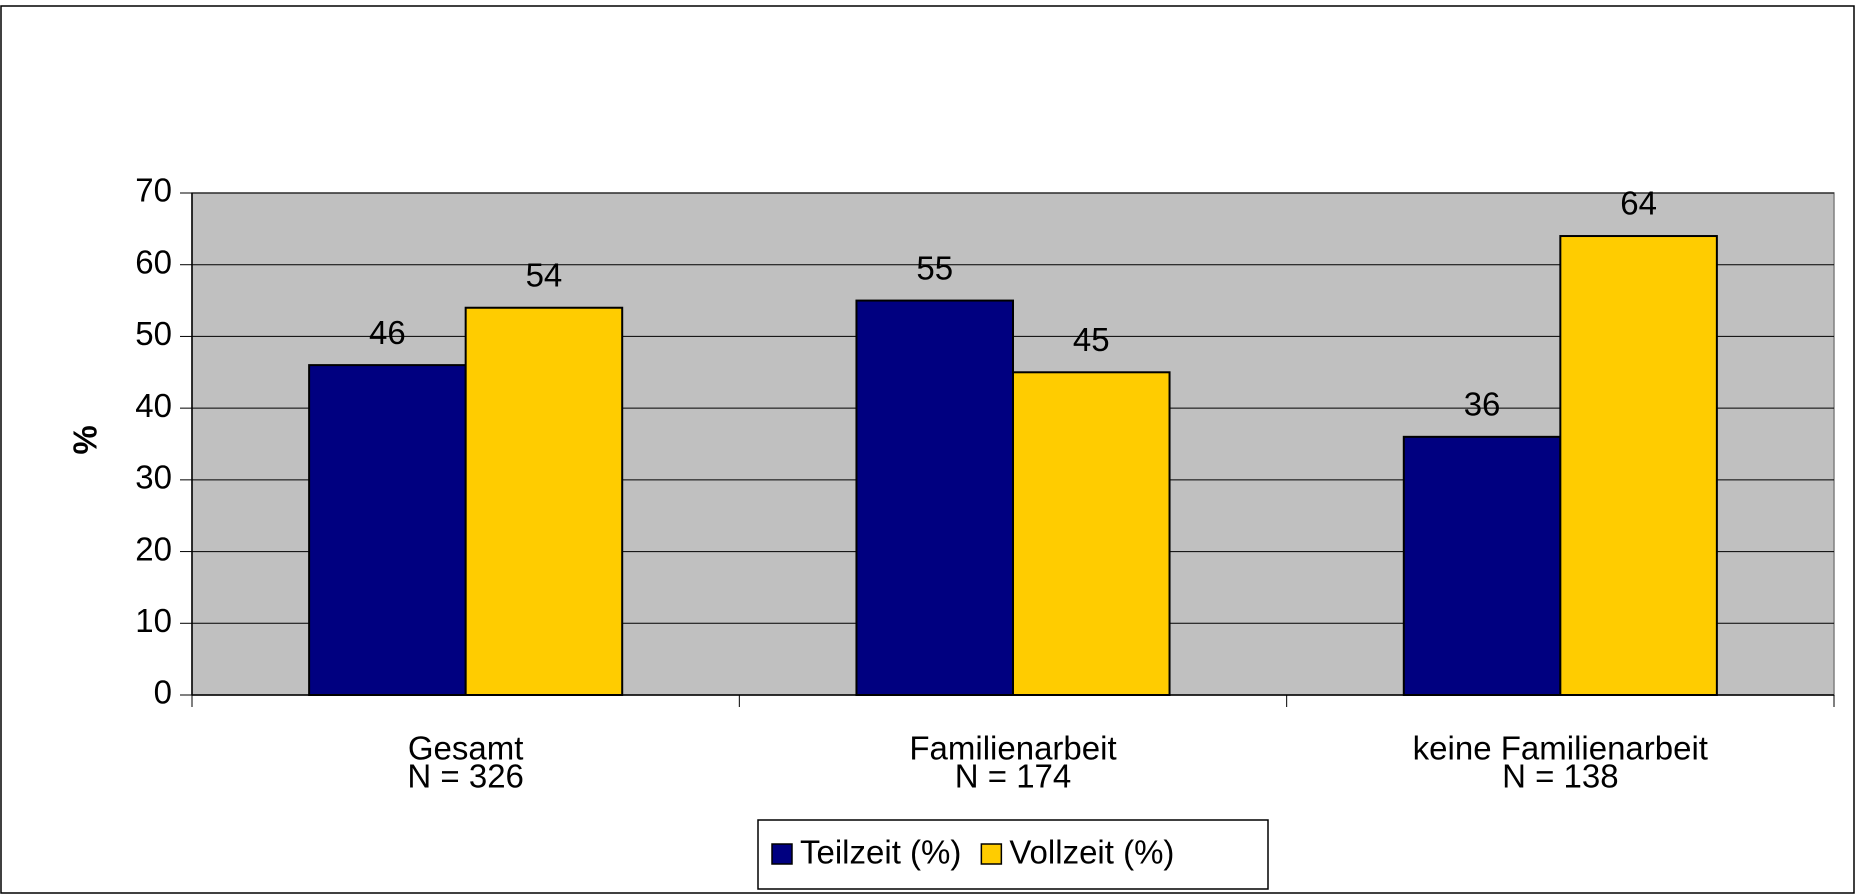 This screenshot has height=894, width=1856. Describe the element at coordinates (153, 548) in the screenshot. I see `y-tick-label: 20` at that location.